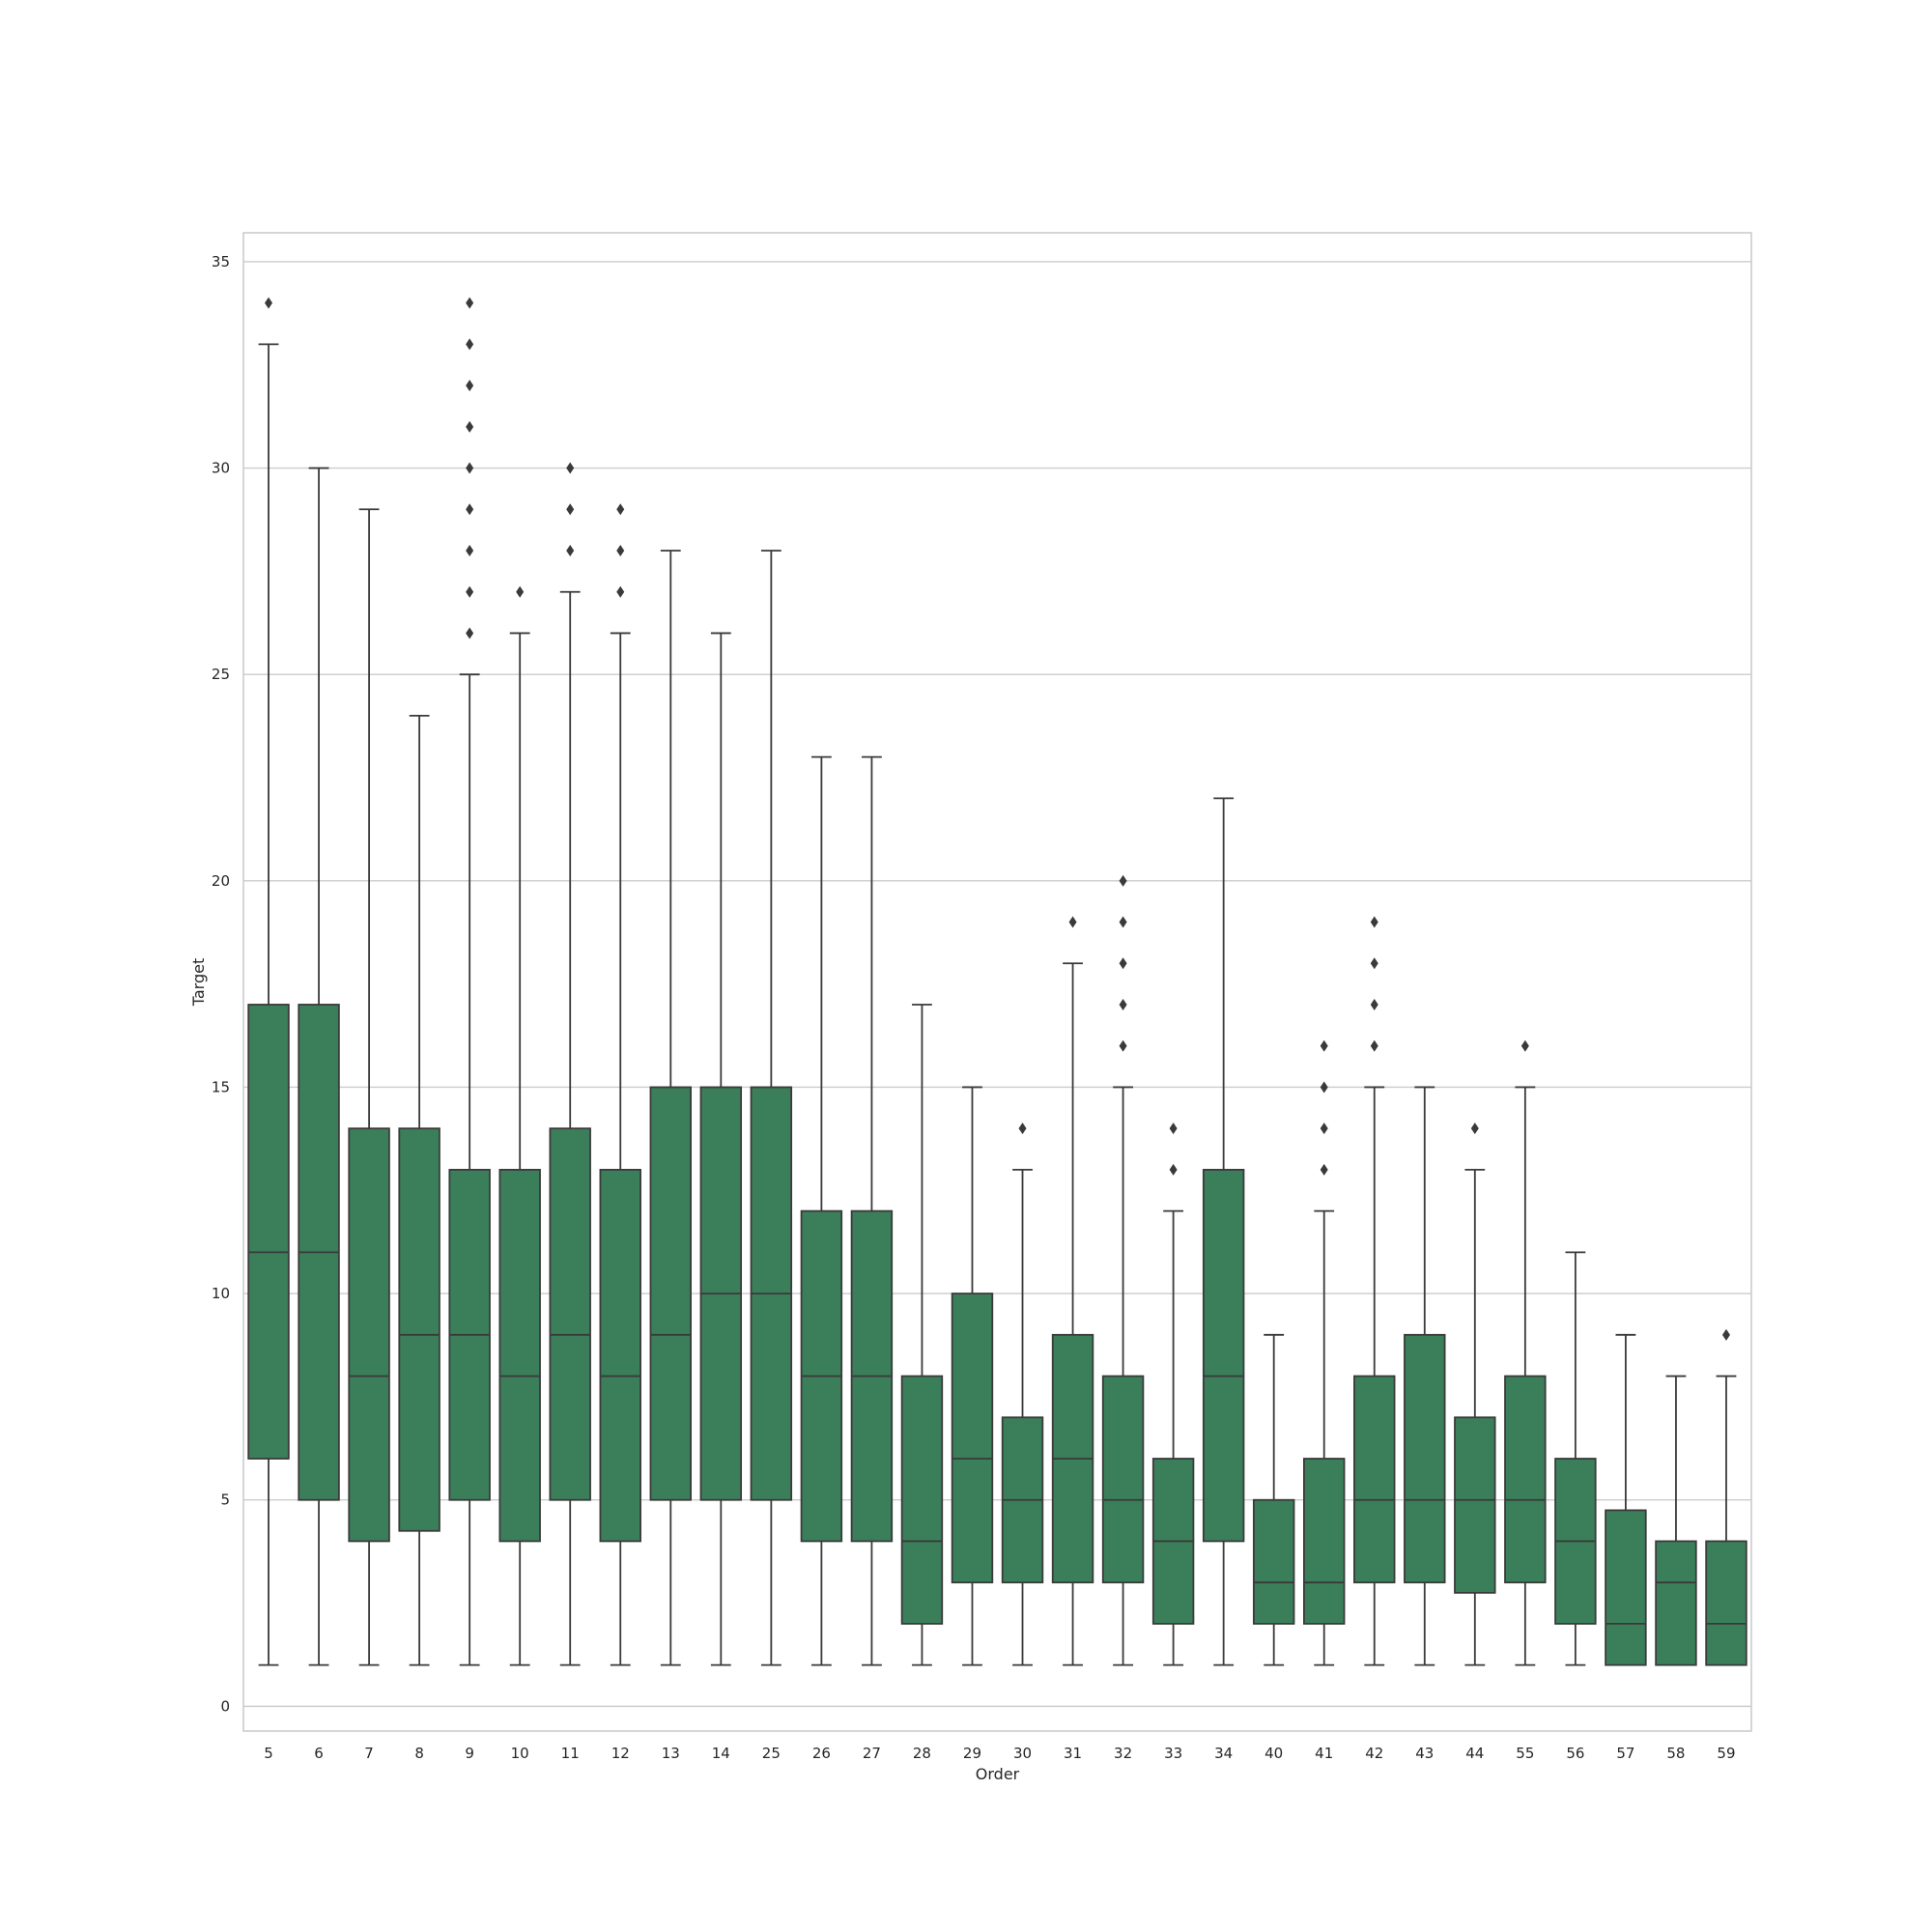  I want to click on x-tick-label: 29, so click(972, 1753).